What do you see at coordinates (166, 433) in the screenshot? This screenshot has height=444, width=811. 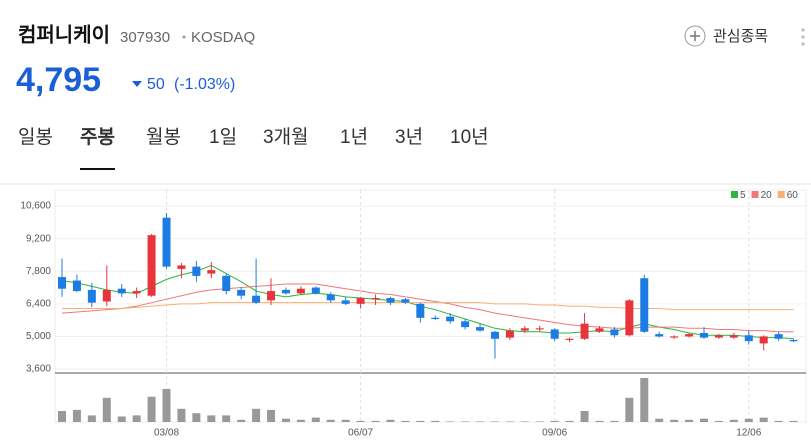 I see `x-tick-label: 03/08` at bounding box center [166, 433].